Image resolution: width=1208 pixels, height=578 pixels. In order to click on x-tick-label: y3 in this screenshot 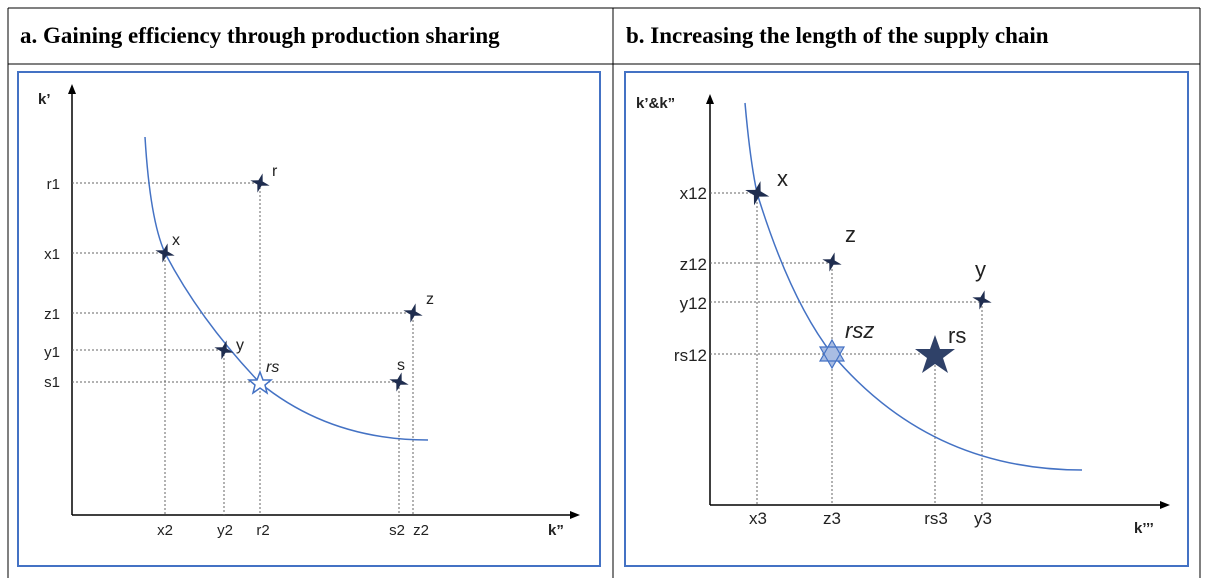, I will do `click(983, 518)`.